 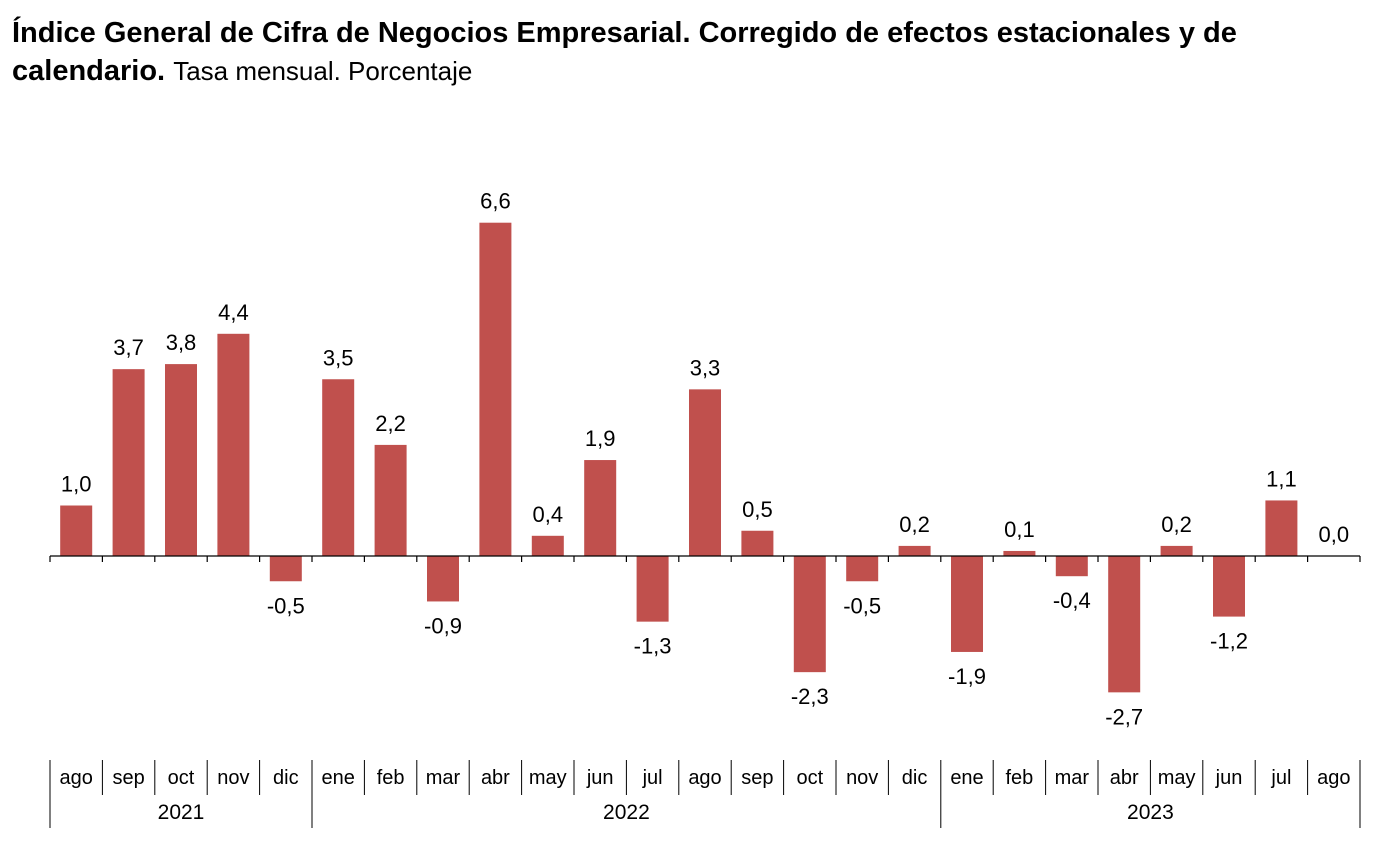 I want to click on month-label-9: may, so click(x=548, y=778).